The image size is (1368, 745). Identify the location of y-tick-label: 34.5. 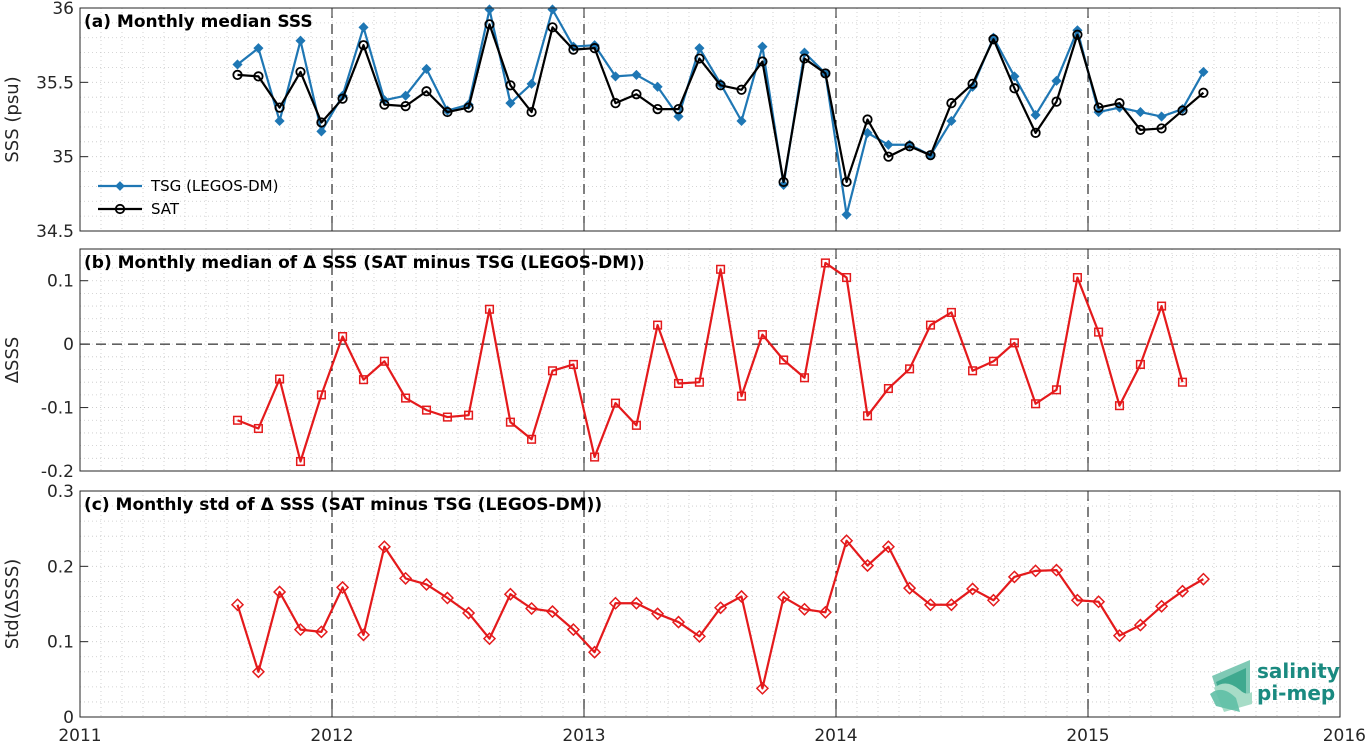
(55, 232).